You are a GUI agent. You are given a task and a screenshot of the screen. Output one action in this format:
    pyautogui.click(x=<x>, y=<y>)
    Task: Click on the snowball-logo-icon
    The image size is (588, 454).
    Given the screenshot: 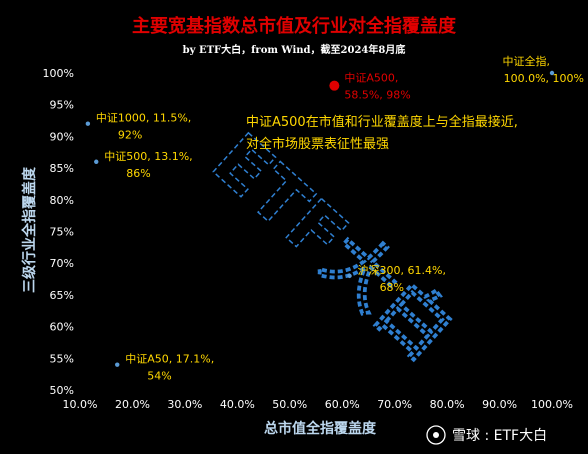 What is the action you would take?
    pyautogui.click(x=436, y=435)
    